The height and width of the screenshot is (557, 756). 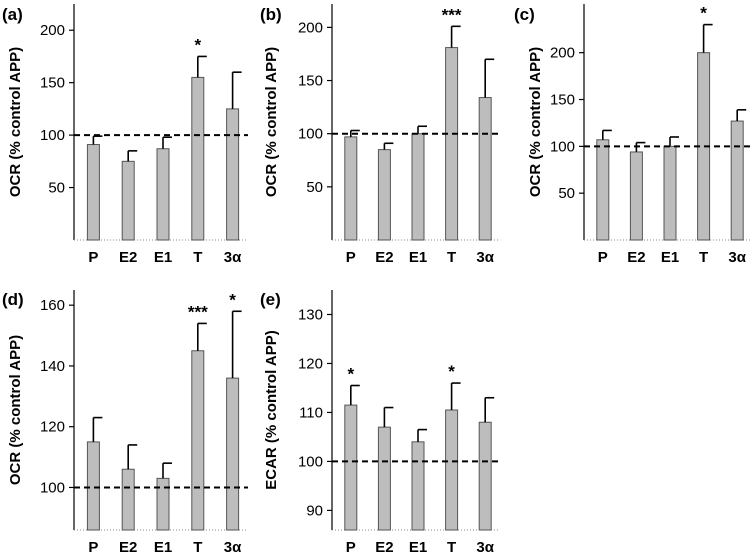 What do you see at coordinates (314, 510) in the screenshot?
I see `y-tick-label: 90` at bounding box center [314, 510].